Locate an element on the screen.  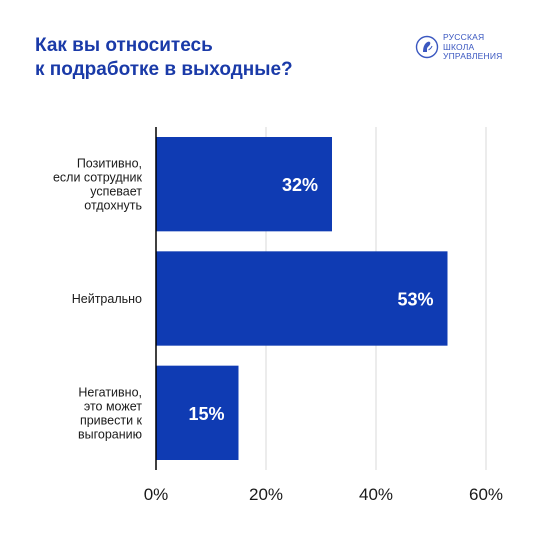
category-label-0-line-0: Позитивно, is located at coordinates (109, 164).